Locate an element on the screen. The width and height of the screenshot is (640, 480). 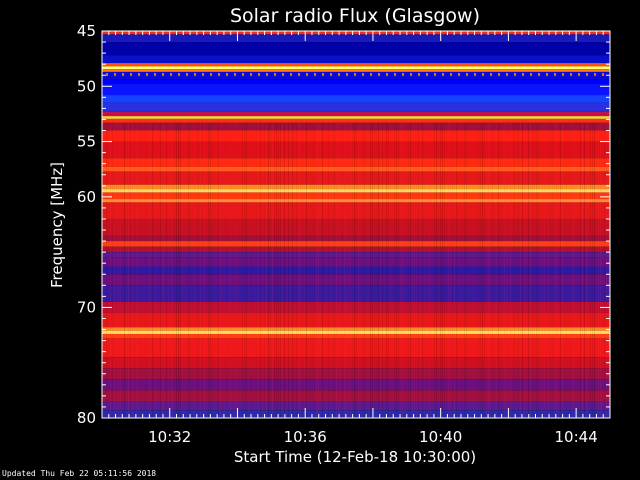
x-tick-label: 10:36 is located at coordinates (305, 437).